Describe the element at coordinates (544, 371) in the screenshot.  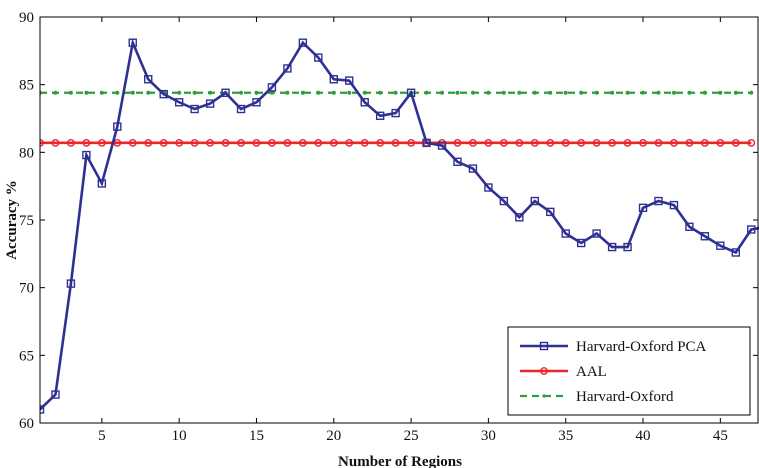
I see `legend-marker` at that location.